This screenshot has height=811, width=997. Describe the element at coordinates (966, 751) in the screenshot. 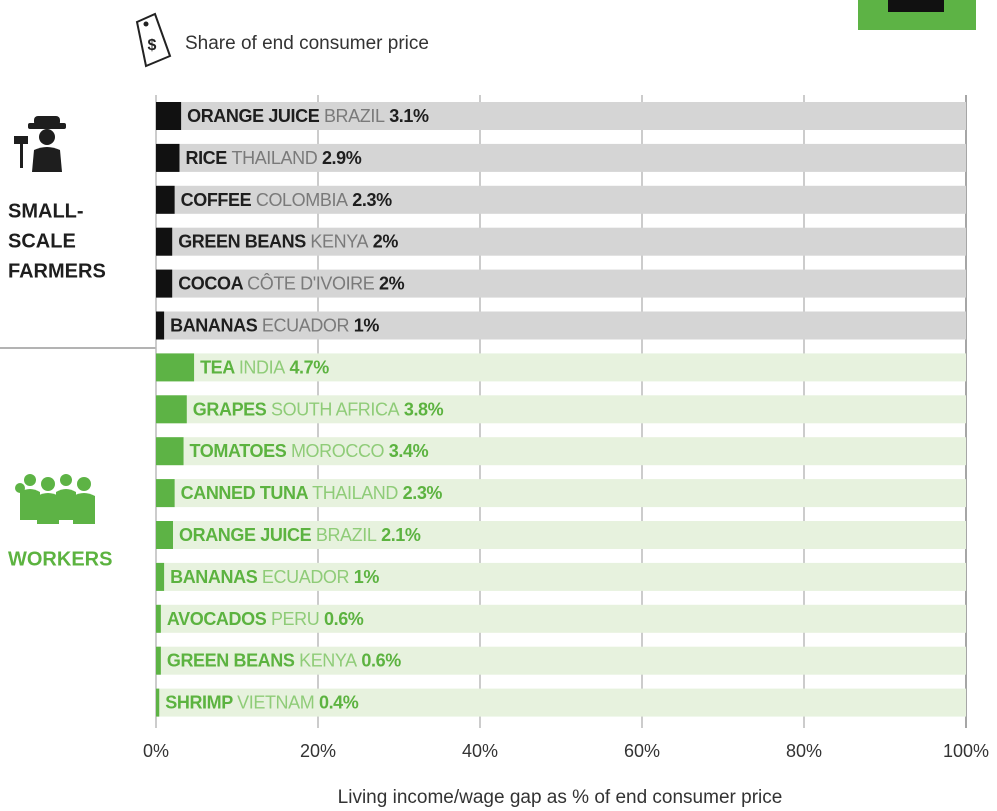

I see `x-tick-label: 100%` at that location.